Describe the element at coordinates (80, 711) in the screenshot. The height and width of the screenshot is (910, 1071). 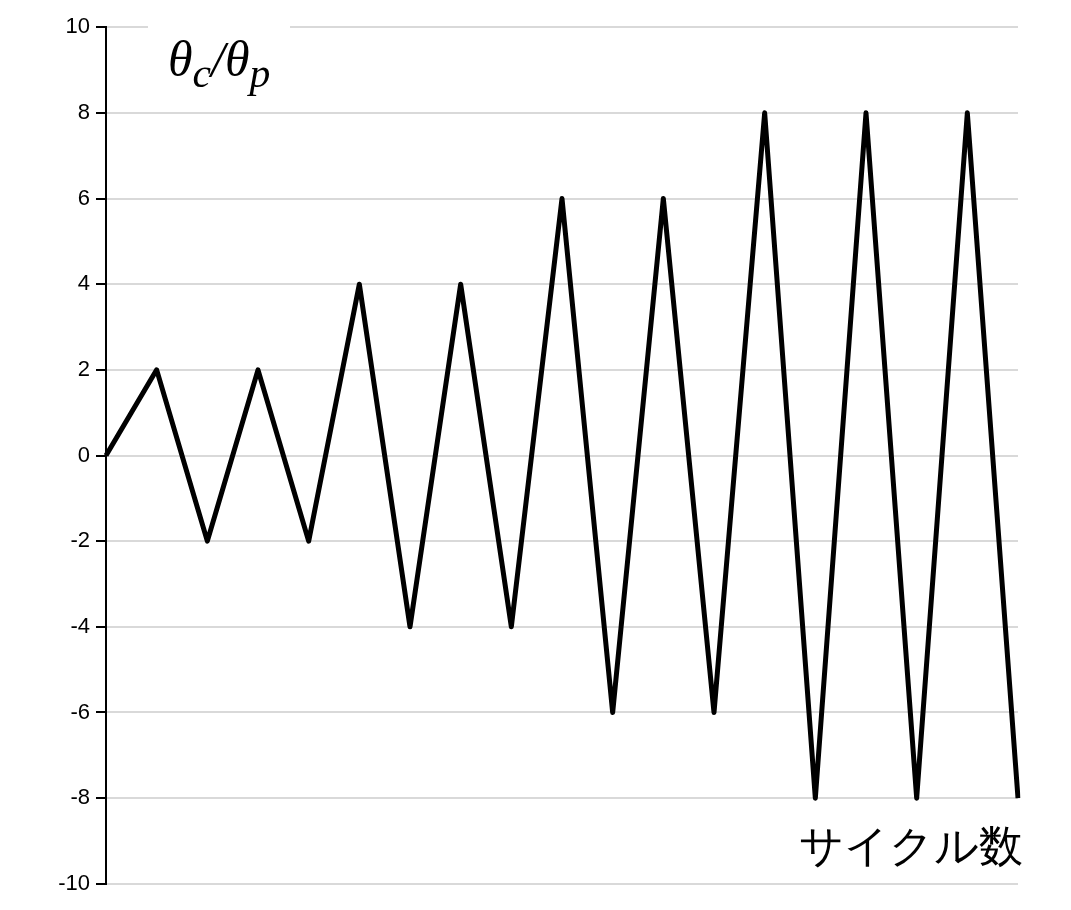
I see `y-tick-label: -6` at that location.